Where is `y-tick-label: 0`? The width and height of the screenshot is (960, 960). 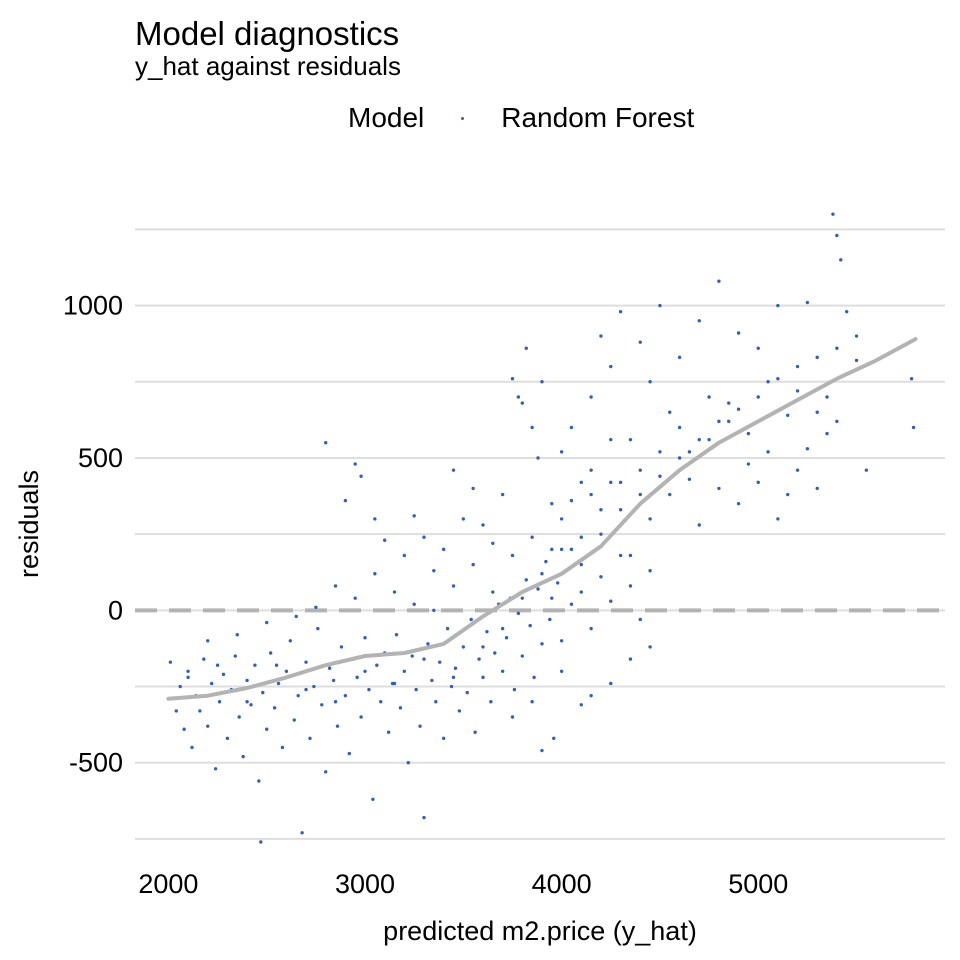 y-tick-label: 0 is located at coordinates (115, 610).